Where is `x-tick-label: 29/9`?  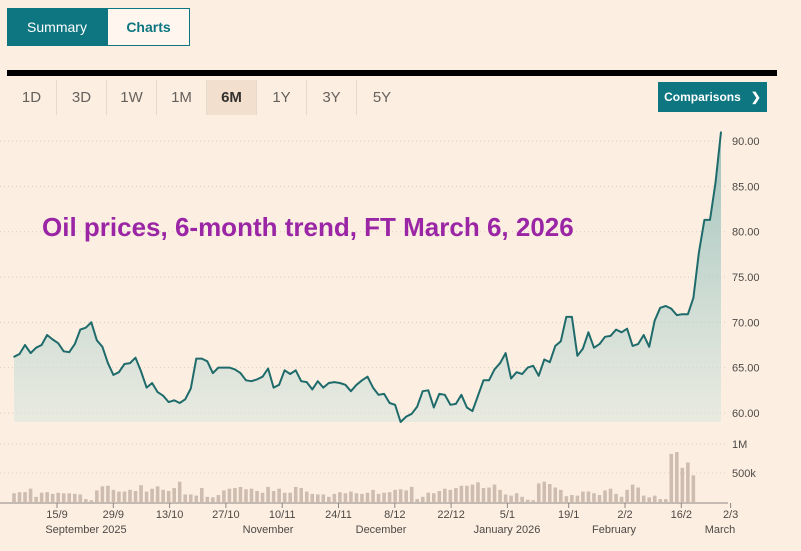
x-tick-label: 29/9 is located at coordinates (113, 515).